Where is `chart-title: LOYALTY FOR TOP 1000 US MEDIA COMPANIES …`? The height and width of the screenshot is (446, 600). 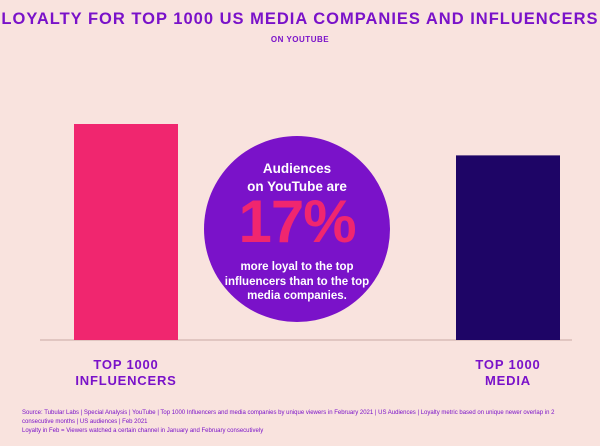
chart-title: LOYALTY FOR TOP 1000 US MEDIA COMPANIES … is located at coordinates (300, 19).